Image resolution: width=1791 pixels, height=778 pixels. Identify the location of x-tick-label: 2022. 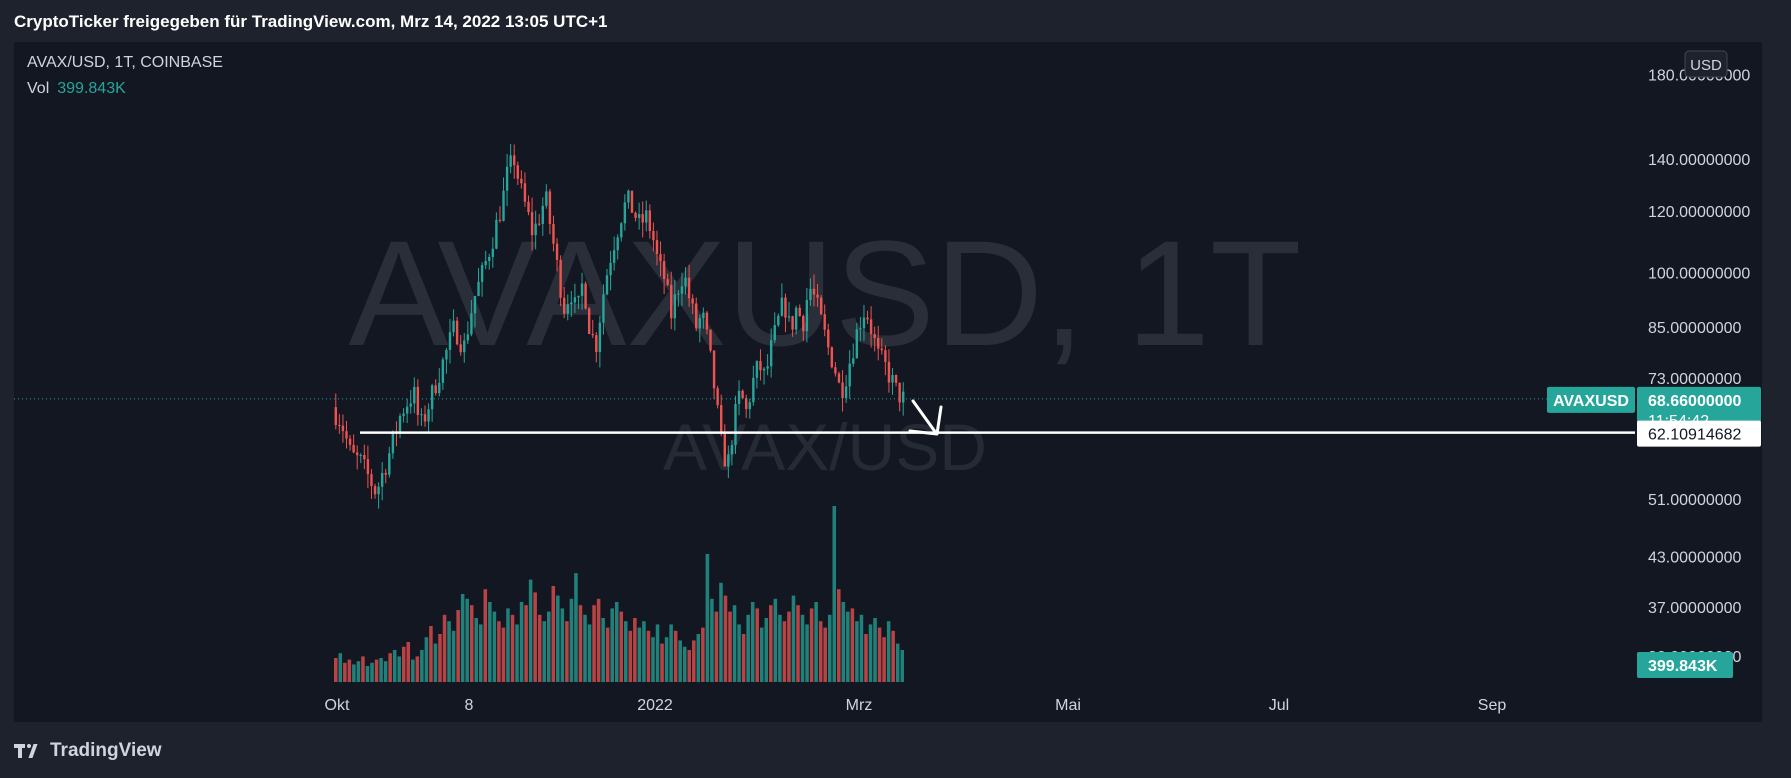
(655, 705).